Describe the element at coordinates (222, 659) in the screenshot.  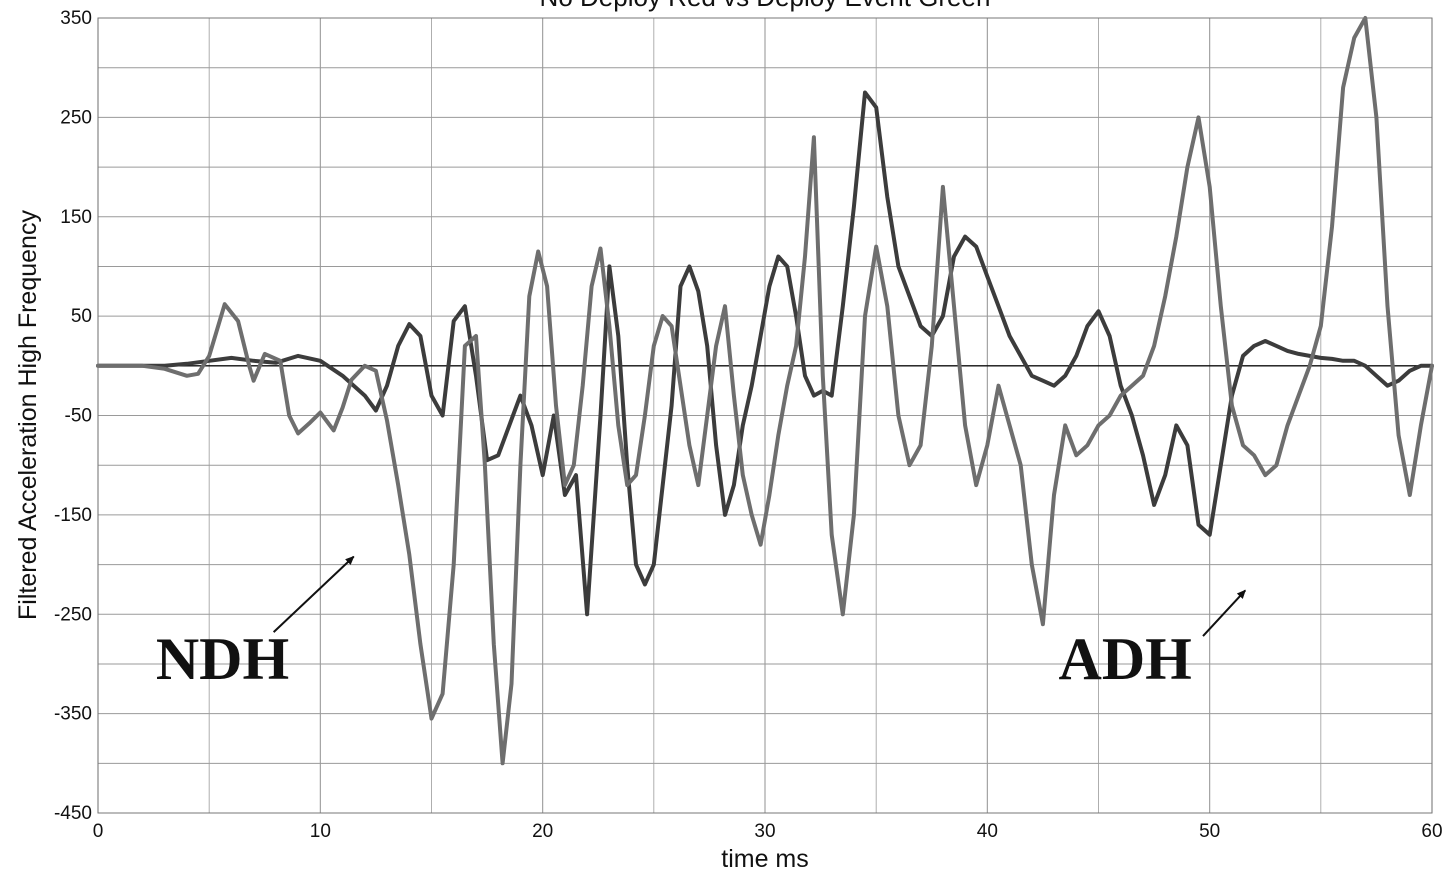
I see `annotation-ndh: NDH` at that location.